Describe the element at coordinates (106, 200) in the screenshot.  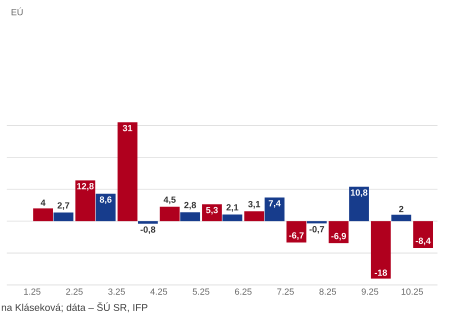
I see `data-label: 8,6` at that location.